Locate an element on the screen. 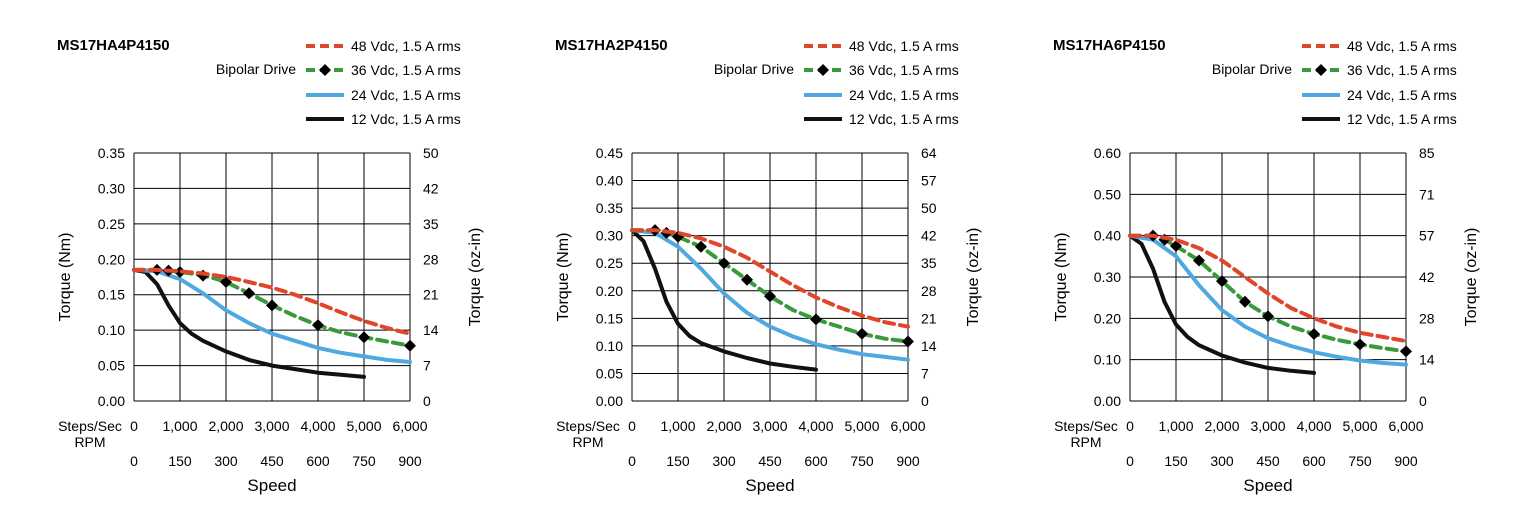 The height and width of the screenshot is (511, 1518). x2-tick-label: 150 is located at coordinates (180, 461).